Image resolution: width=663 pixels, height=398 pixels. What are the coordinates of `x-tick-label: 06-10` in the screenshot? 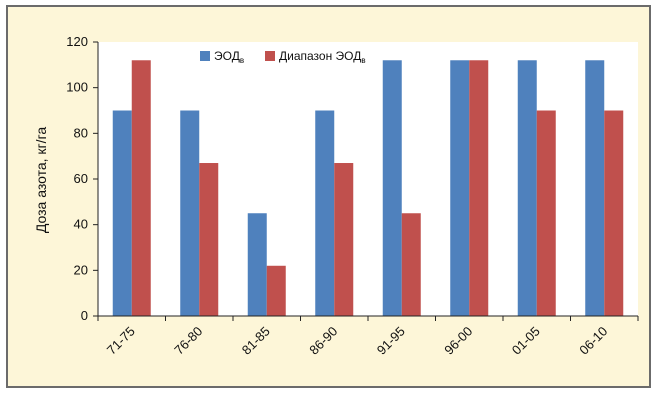 It's located at (593, 341).